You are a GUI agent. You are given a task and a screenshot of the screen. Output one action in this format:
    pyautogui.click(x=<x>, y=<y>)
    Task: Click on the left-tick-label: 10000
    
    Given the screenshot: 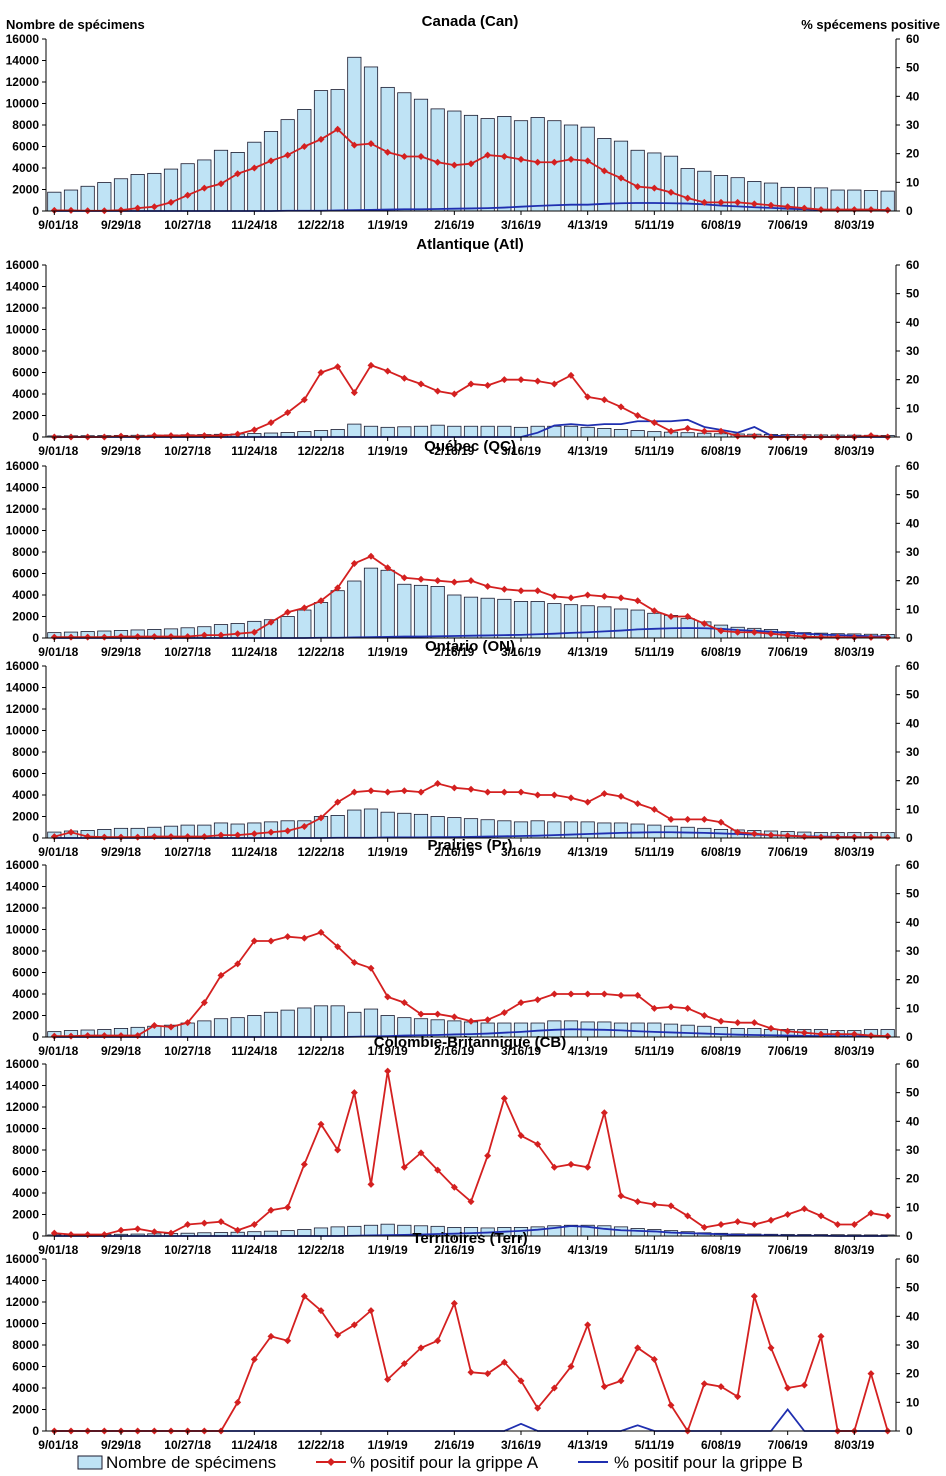 What is the action you would take?
    pyautogui.click(x=23, y=1129)
    